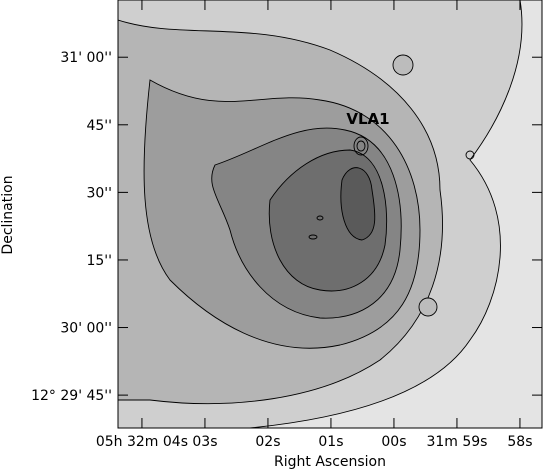 Image resolution: width=545 pixels, height=475 pixels. I want to click on y-tick-label: 30'', so click(99, 193).